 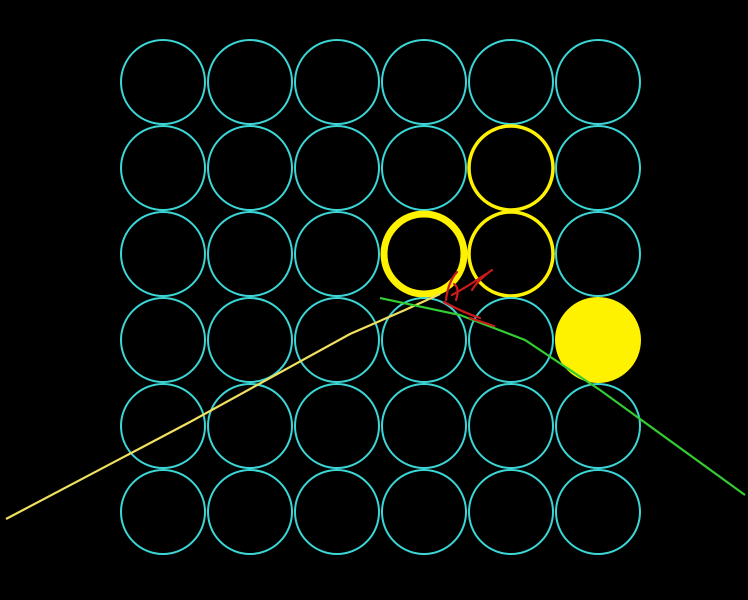 What do you see at coordinates (469, 298) in the screenshot?
I see `red-track-cluster` at bounding box center [469, 298].